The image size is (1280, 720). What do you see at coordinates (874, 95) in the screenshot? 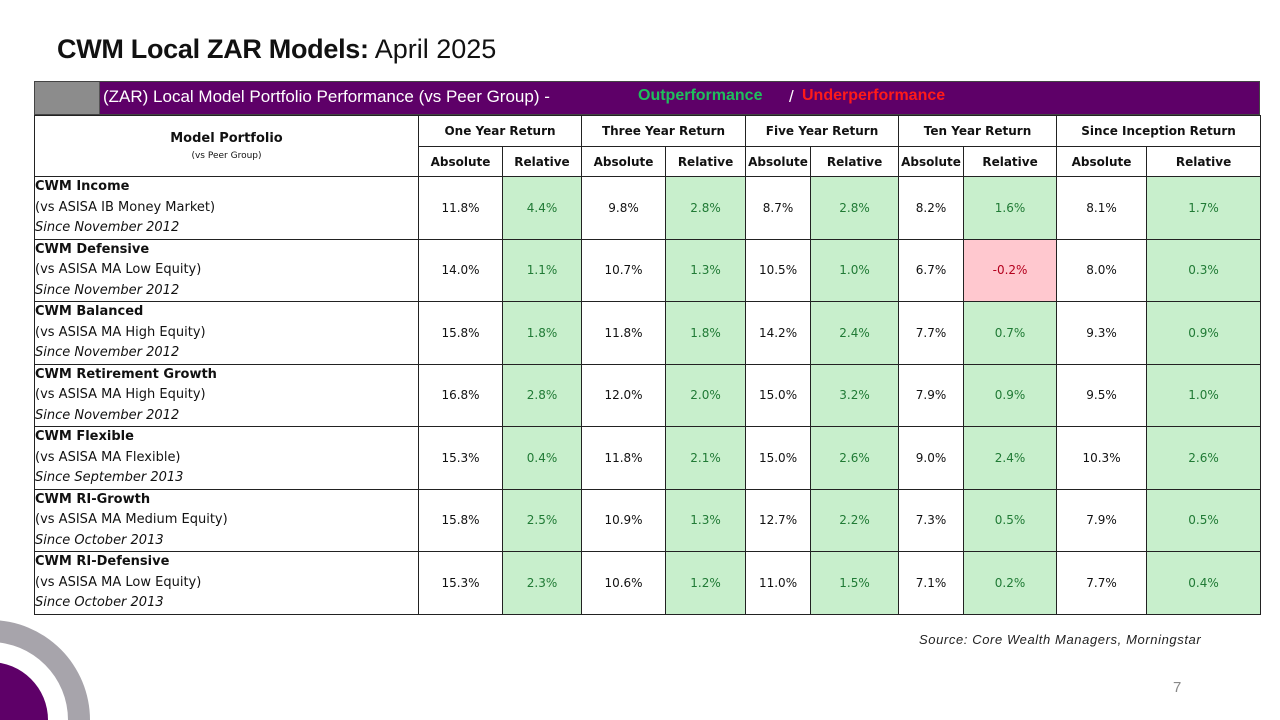
I see `legend-underperformance: Underperformance` at bounding box center [874, 95].